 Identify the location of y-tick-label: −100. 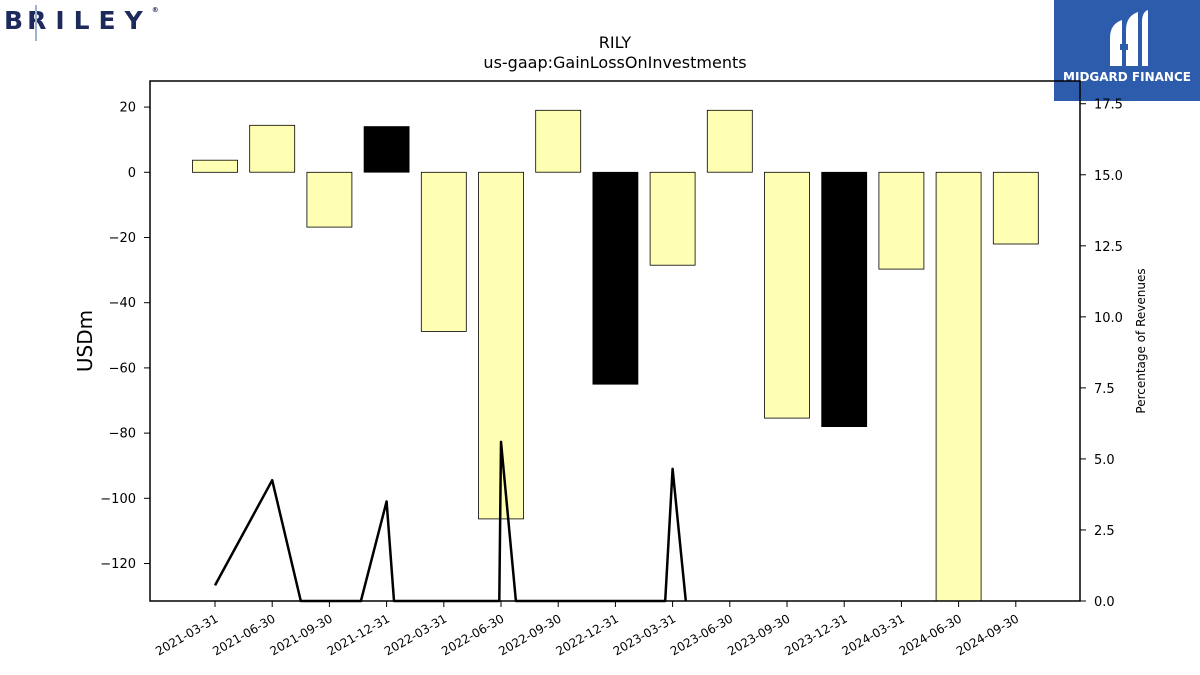
(118, 499).